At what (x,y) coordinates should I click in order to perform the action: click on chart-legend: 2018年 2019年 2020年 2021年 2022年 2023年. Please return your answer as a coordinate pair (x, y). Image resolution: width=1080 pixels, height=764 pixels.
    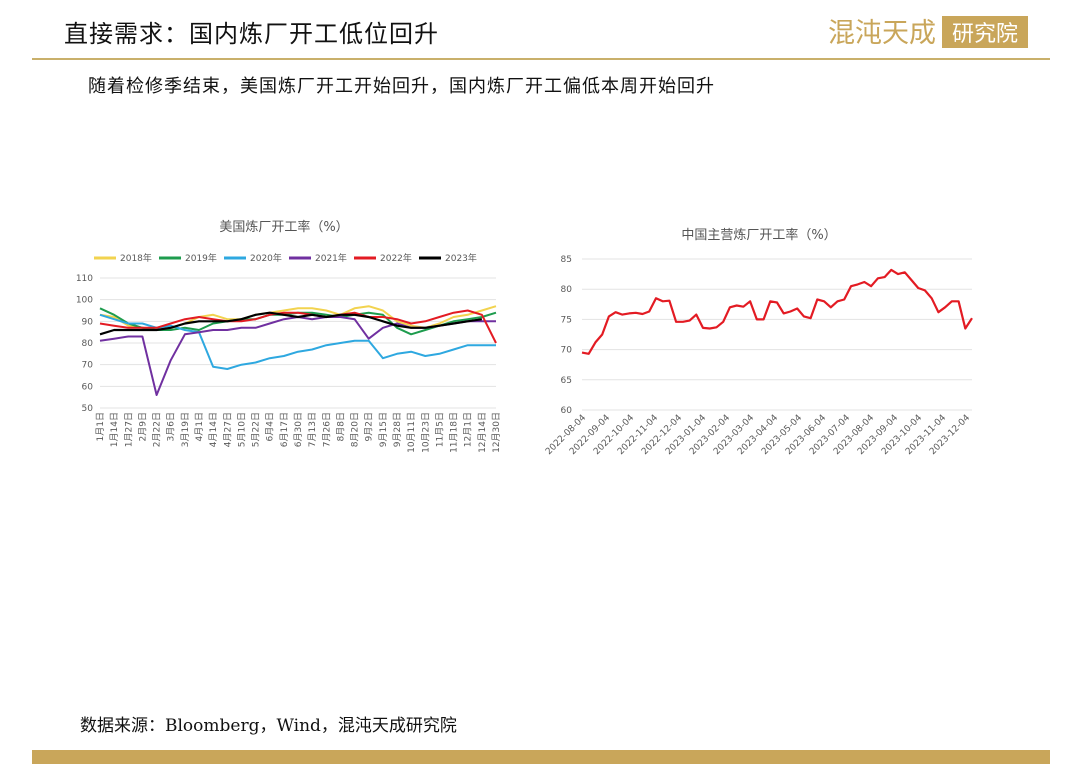
    Looking at the image, I should click on (285, 258).